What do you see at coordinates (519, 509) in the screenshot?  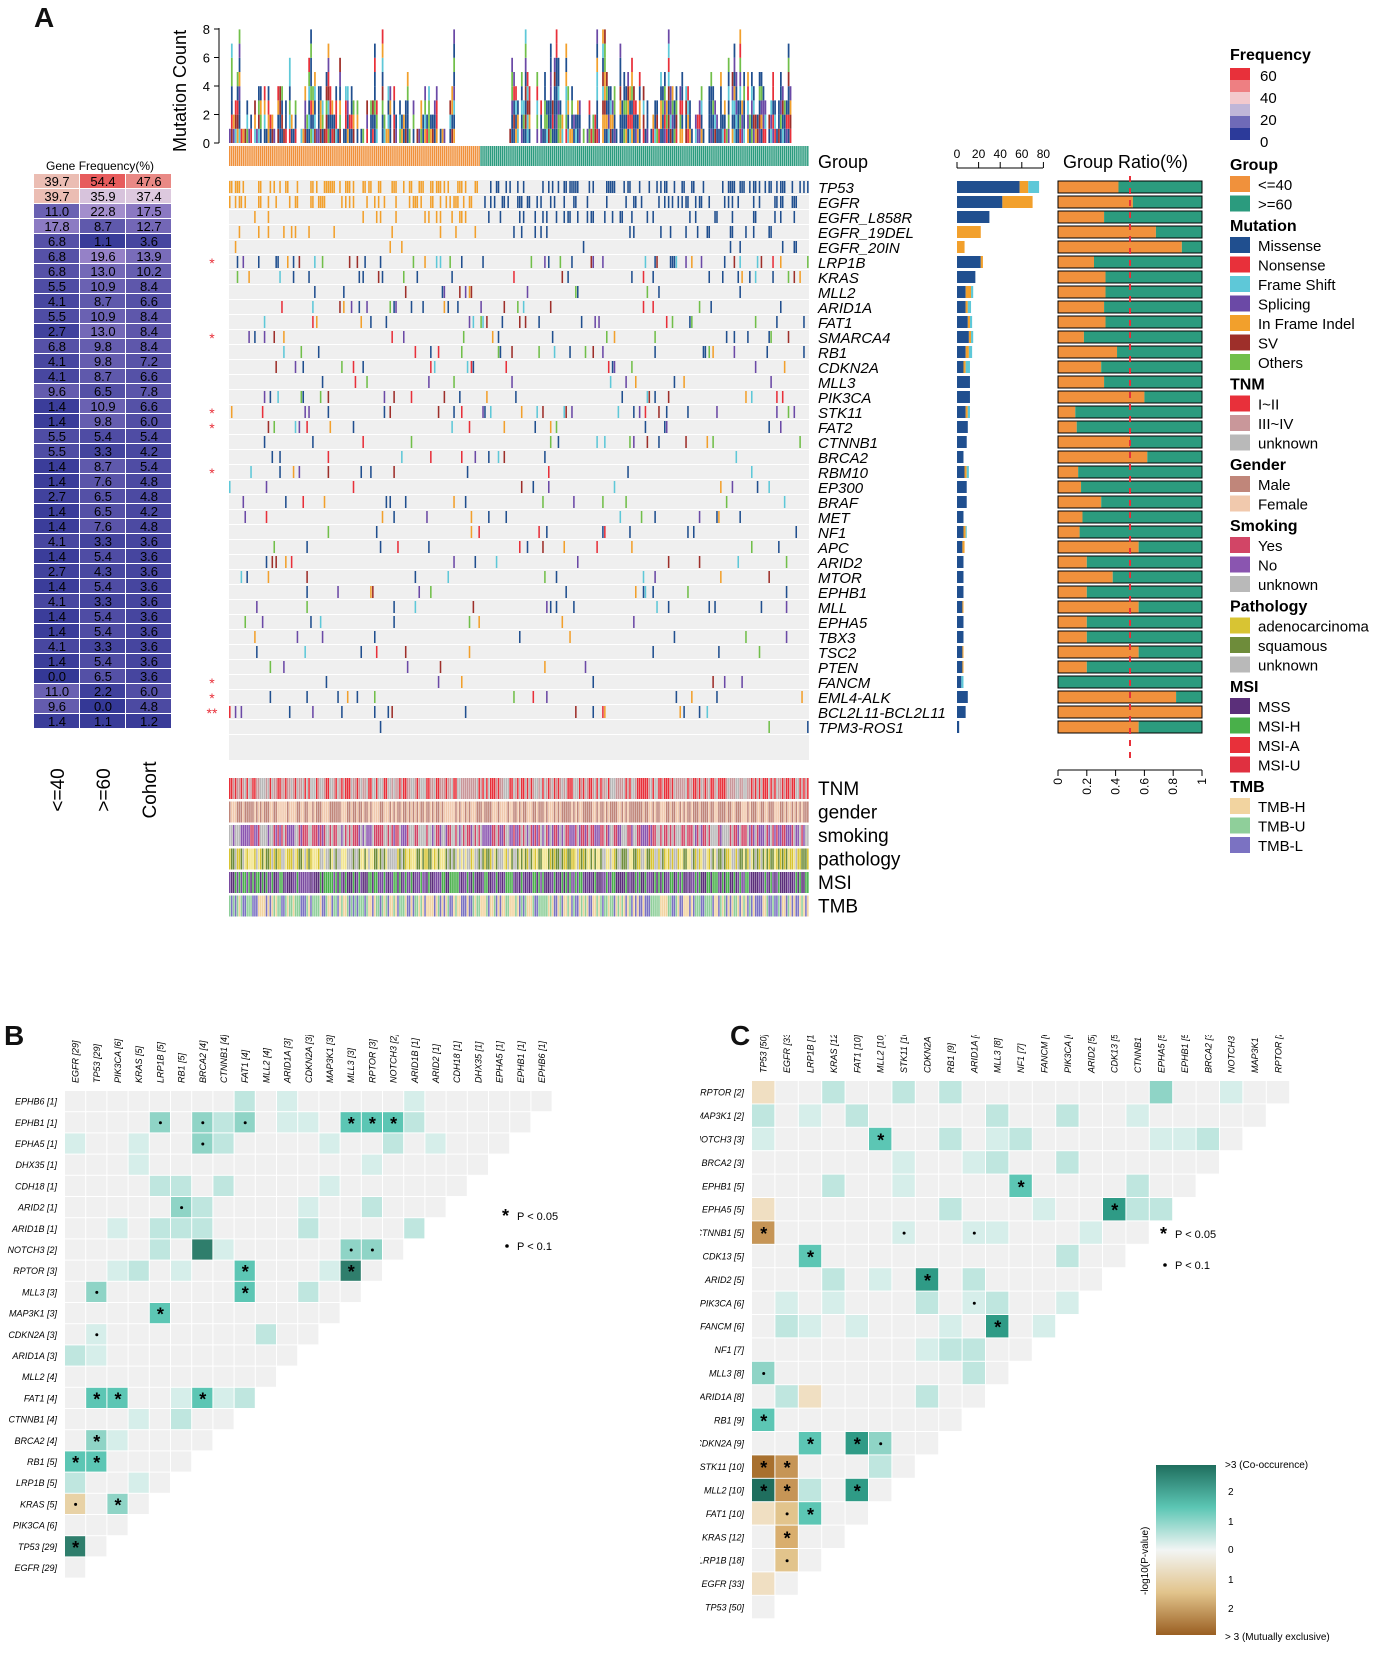 I see `oncoprint-row-divider` at bounding box center [519, 509].